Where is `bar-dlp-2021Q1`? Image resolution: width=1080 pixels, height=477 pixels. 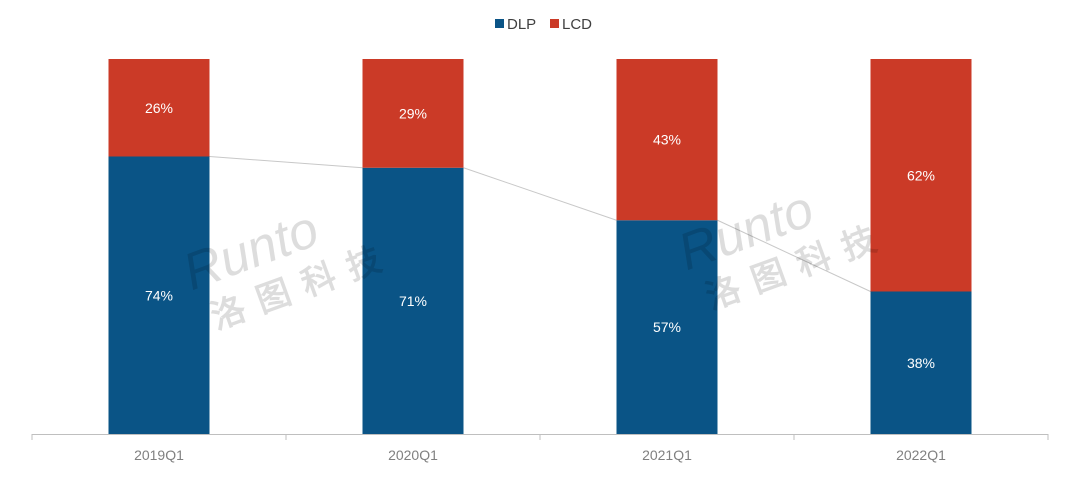 bar-dlp-2021Q1 is located at coordinates (667, 327).